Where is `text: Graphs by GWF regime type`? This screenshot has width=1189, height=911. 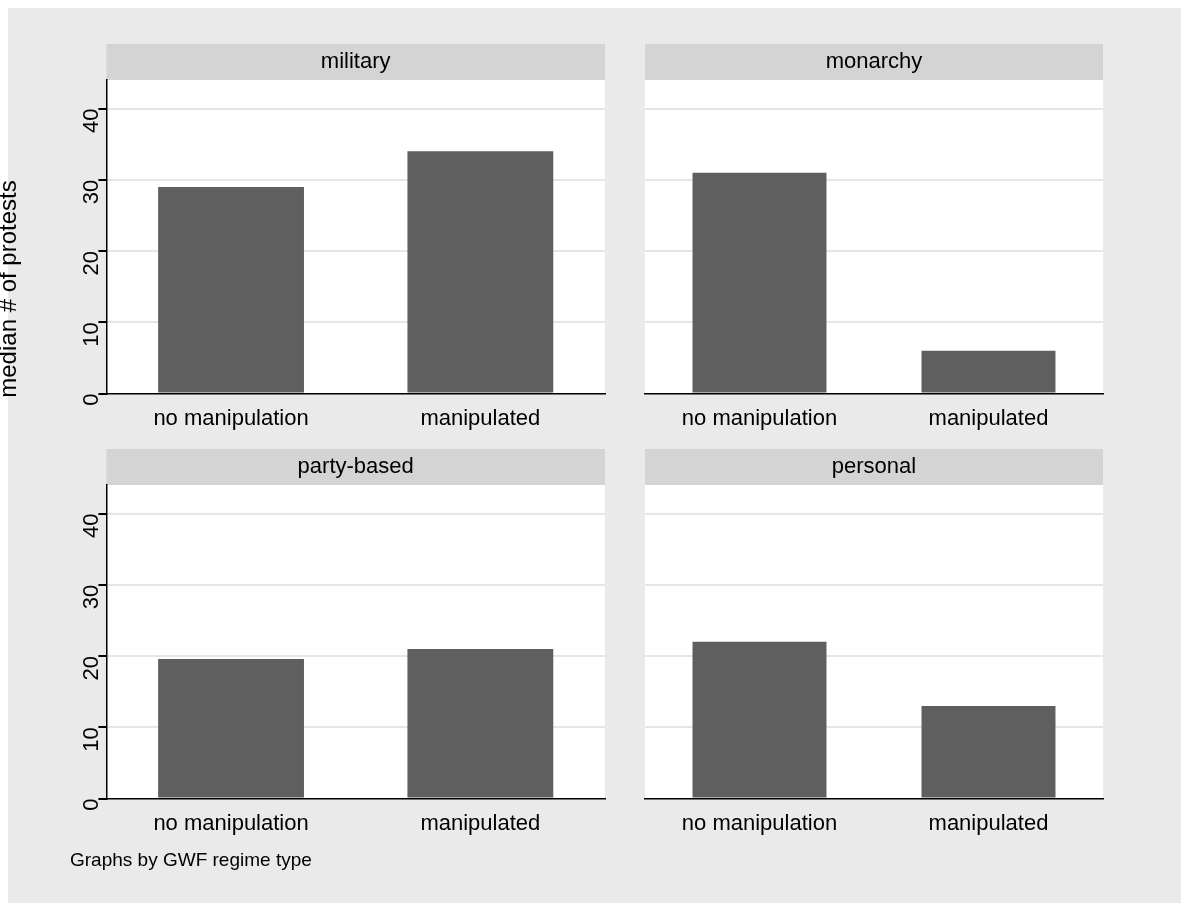 text: Graphs by GWF regime type is located at coordinates (191, 860).